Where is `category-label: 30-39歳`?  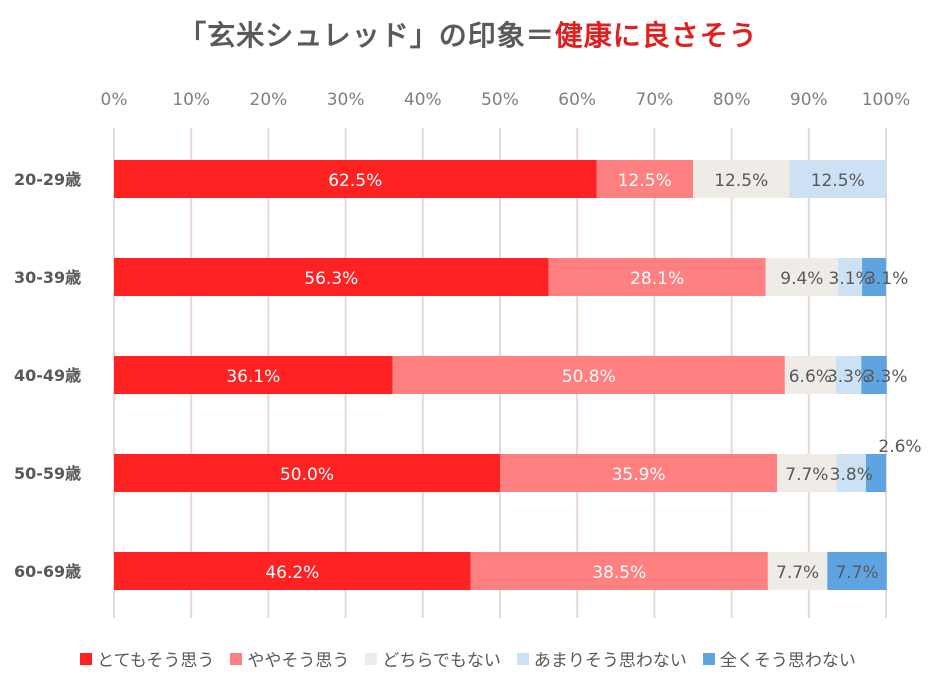
category-label: 30-39歳 is located at coordinates (47, 277).